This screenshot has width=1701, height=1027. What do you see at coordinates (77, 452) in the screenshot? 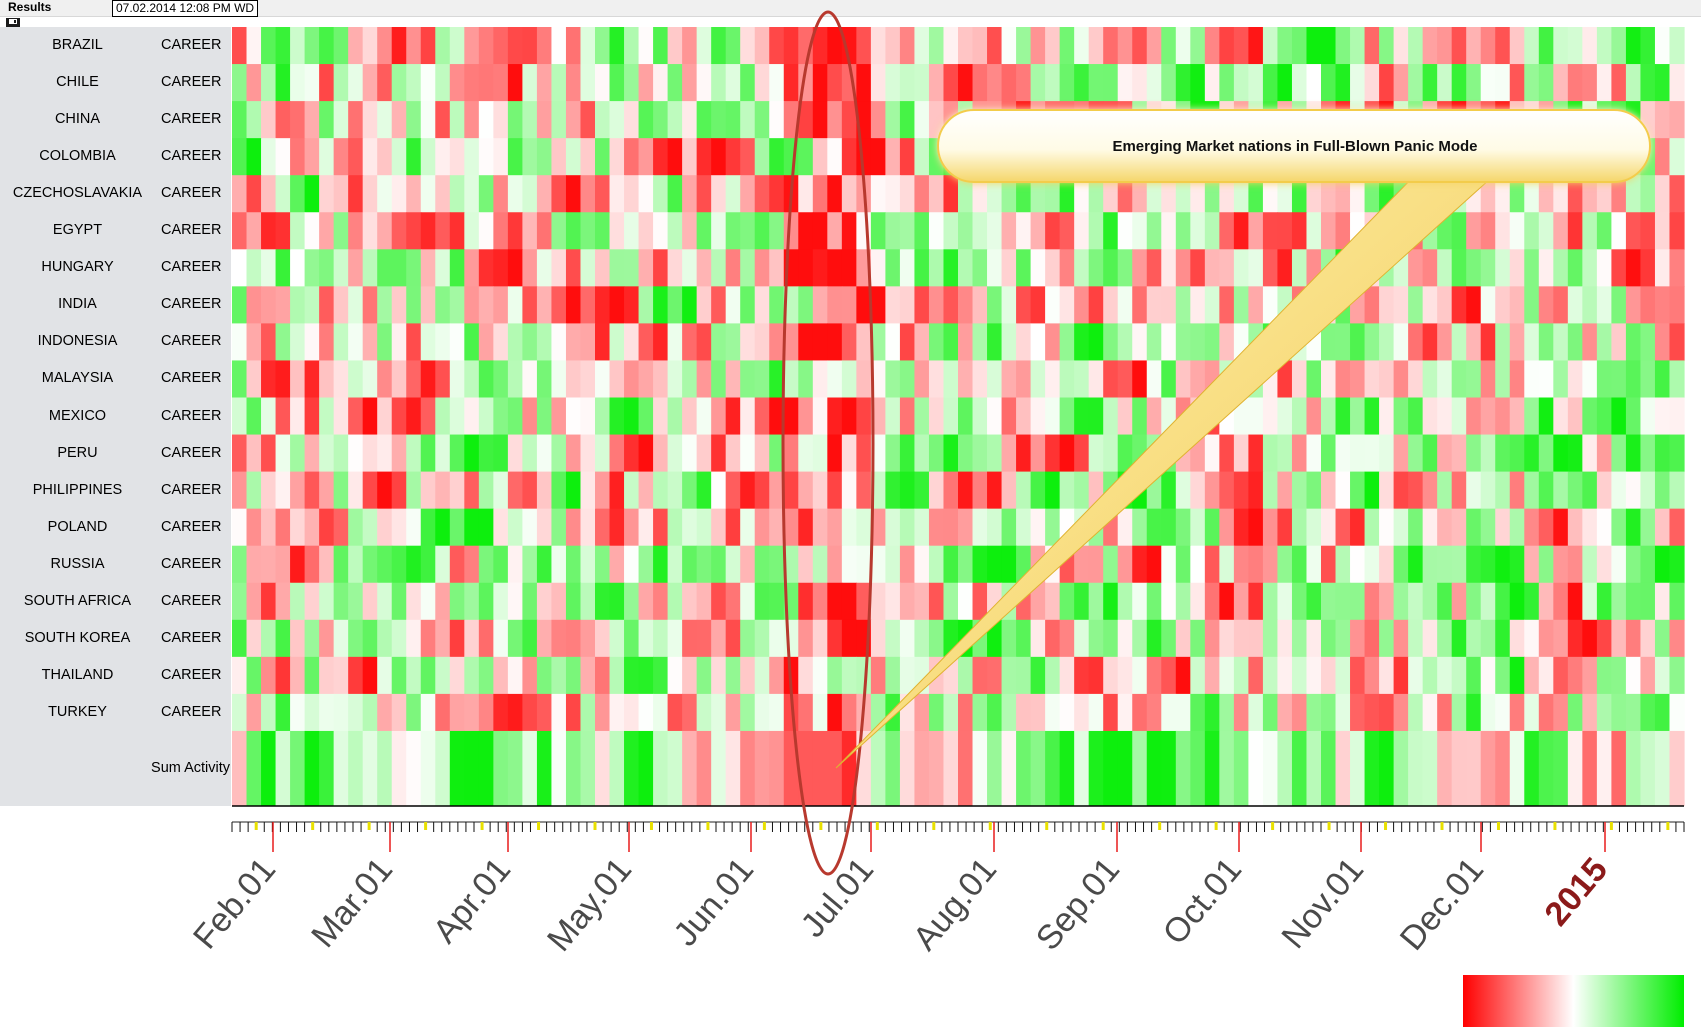
I see `row-label-country: PERU` at bounding box center [77, 452].